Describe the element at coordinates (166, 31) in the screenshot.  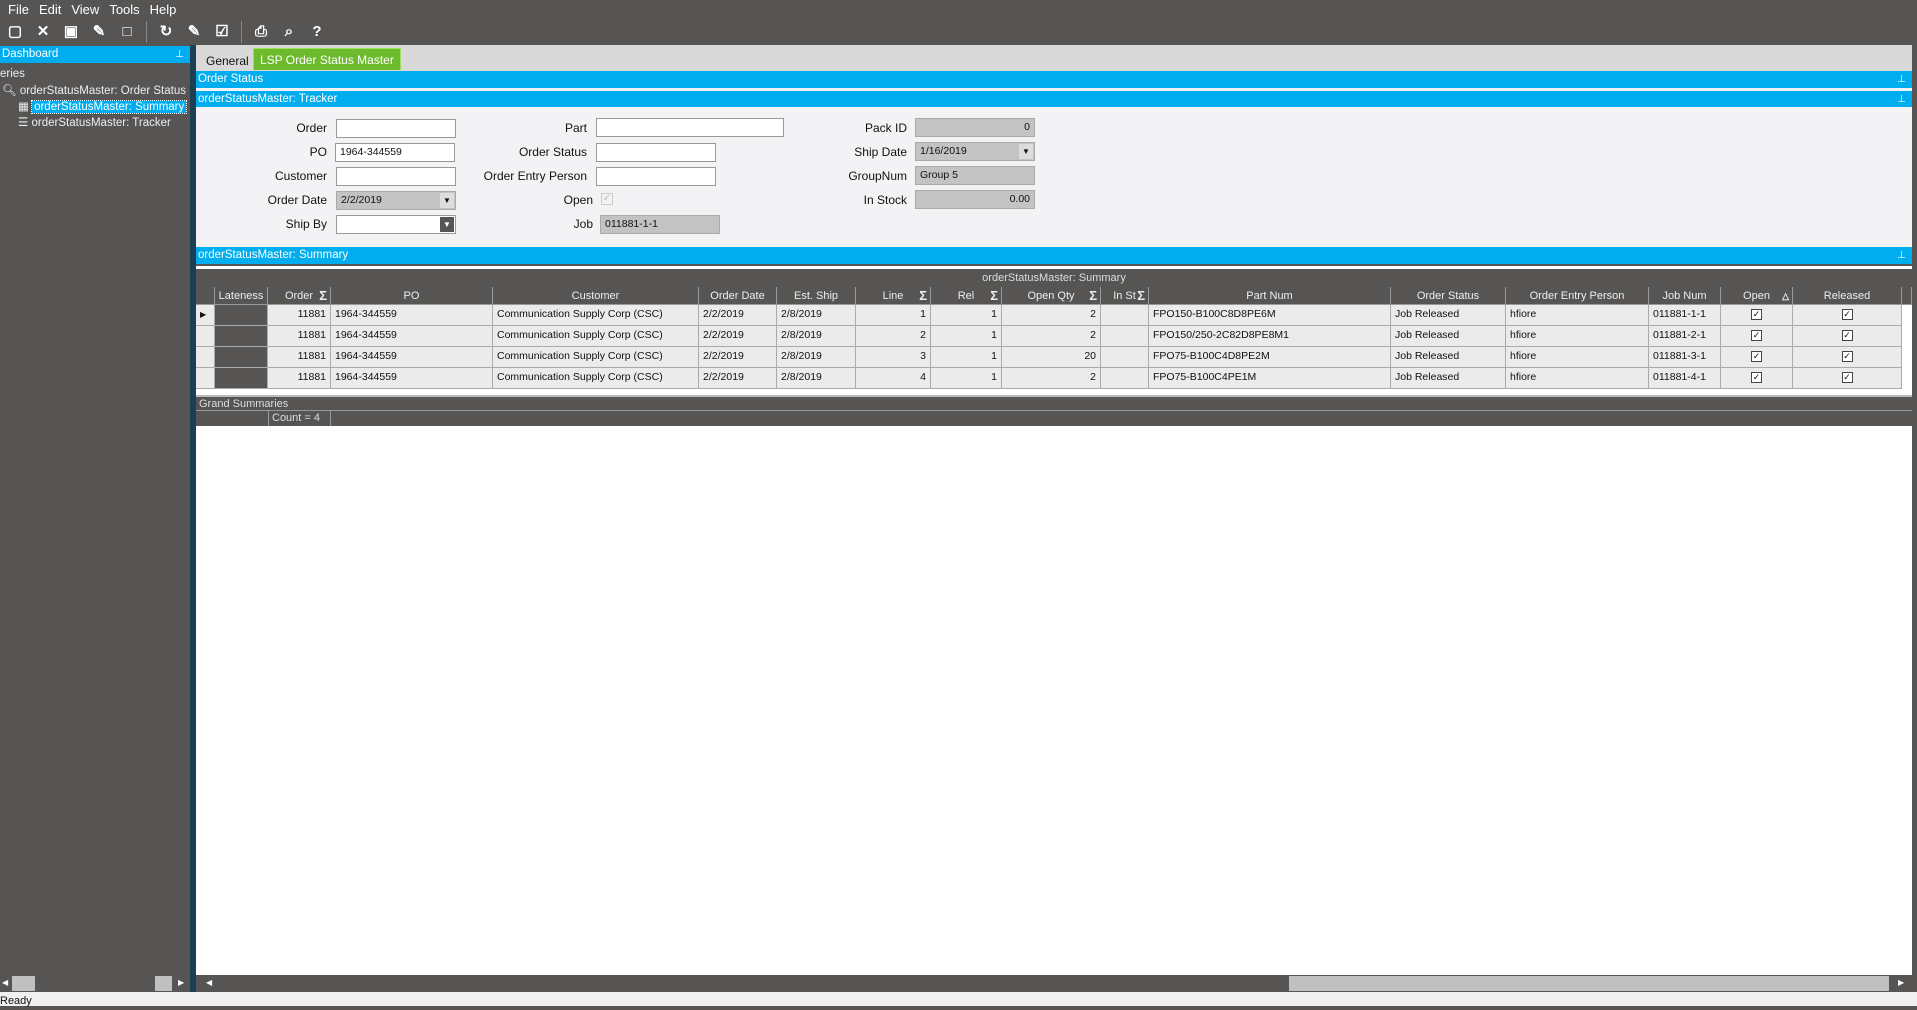
I see `refresh-icon: ↻` at that location.